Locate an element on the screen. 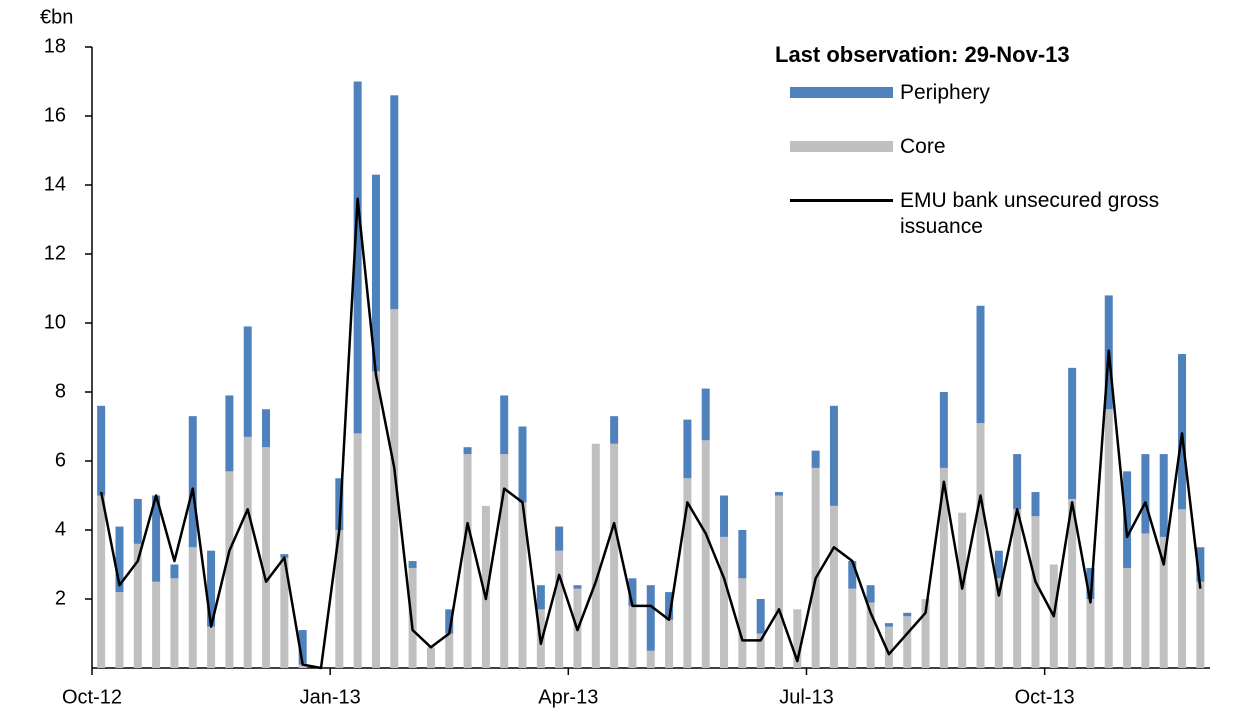 This screenshot has height=718, width=1254. y-axis-label: €bn is located at coordinates (56, 17).